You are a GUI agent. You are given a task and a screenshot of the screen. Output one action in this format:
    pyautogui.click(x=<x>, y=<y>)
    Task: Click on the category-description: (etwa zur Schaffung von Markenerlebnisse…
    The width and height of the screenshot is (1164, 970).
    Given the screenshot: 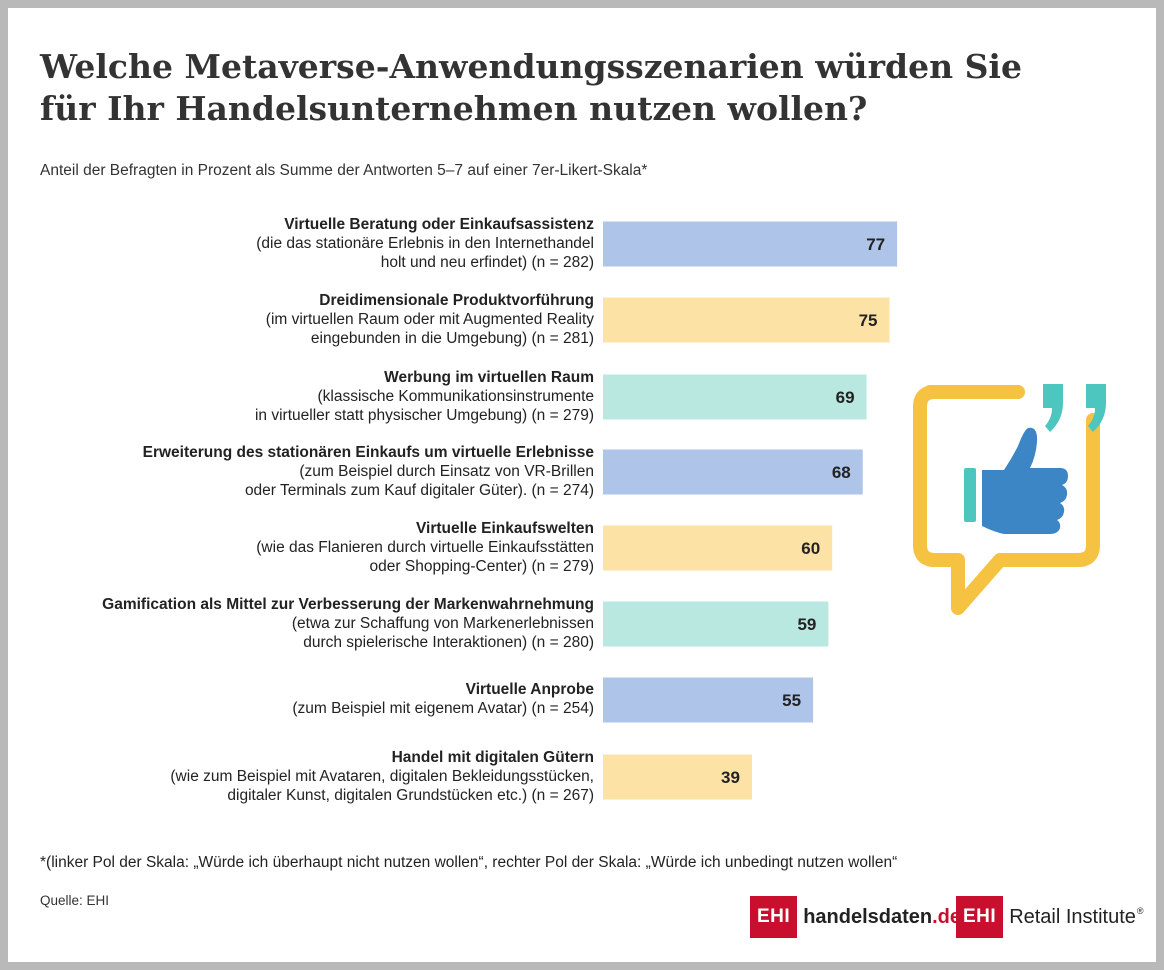 What is the action you would take?
    pyautogui.click(x=442, y=623)
    